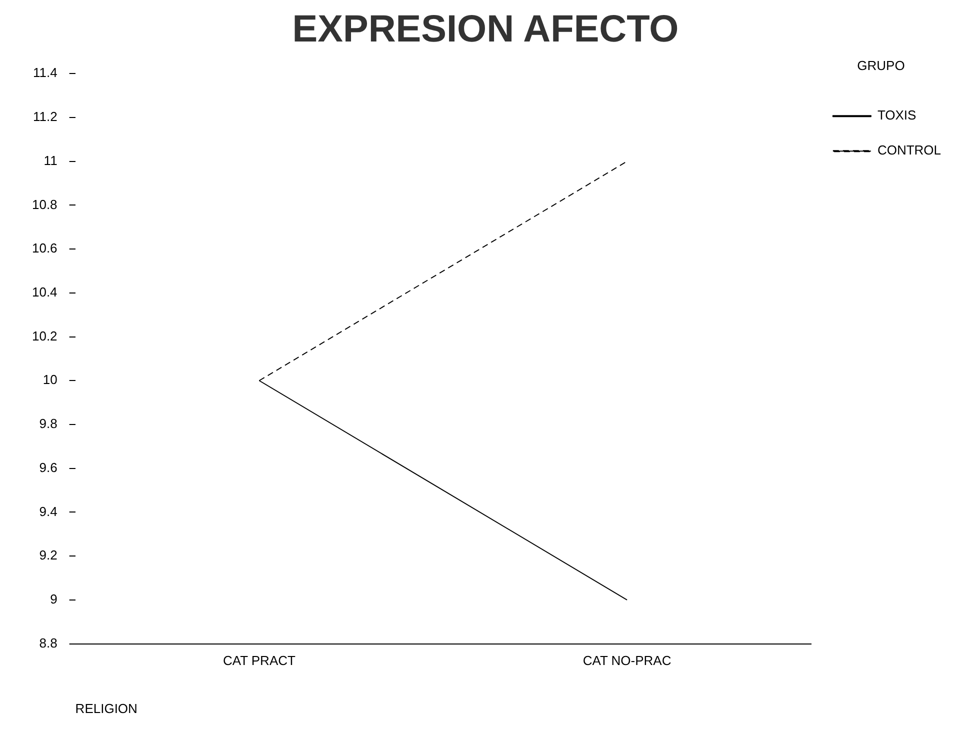 The height and width of the screenshot is (731, 961). I want to click on y-tick-label: 11.4, so click(45, 72).